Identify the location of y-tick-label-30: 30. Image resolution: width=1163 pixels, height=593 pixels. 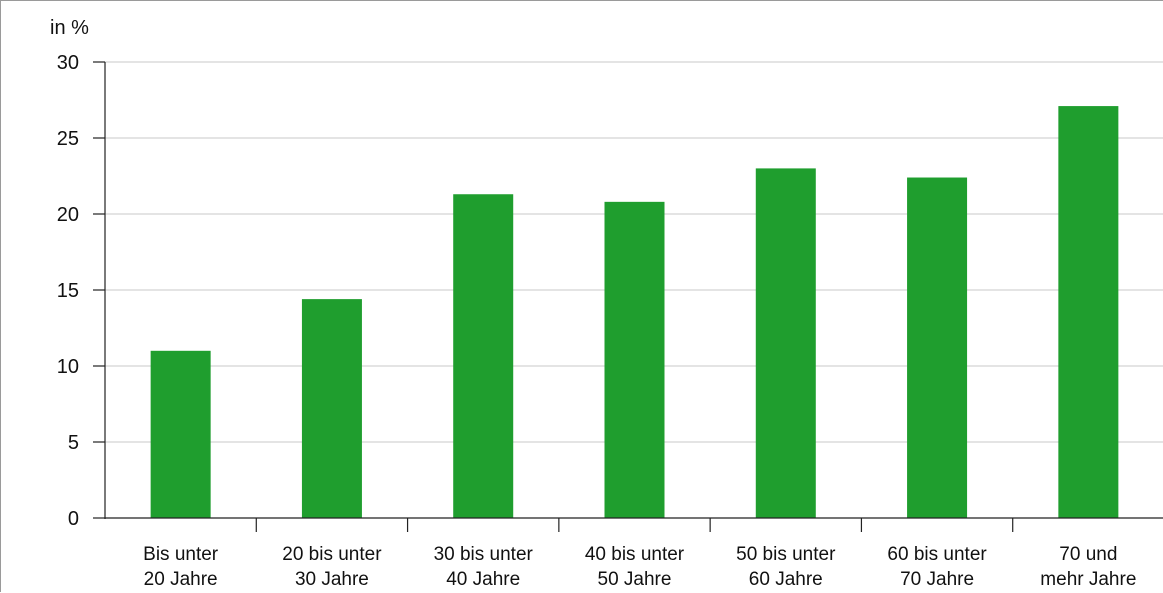
(68, 63).